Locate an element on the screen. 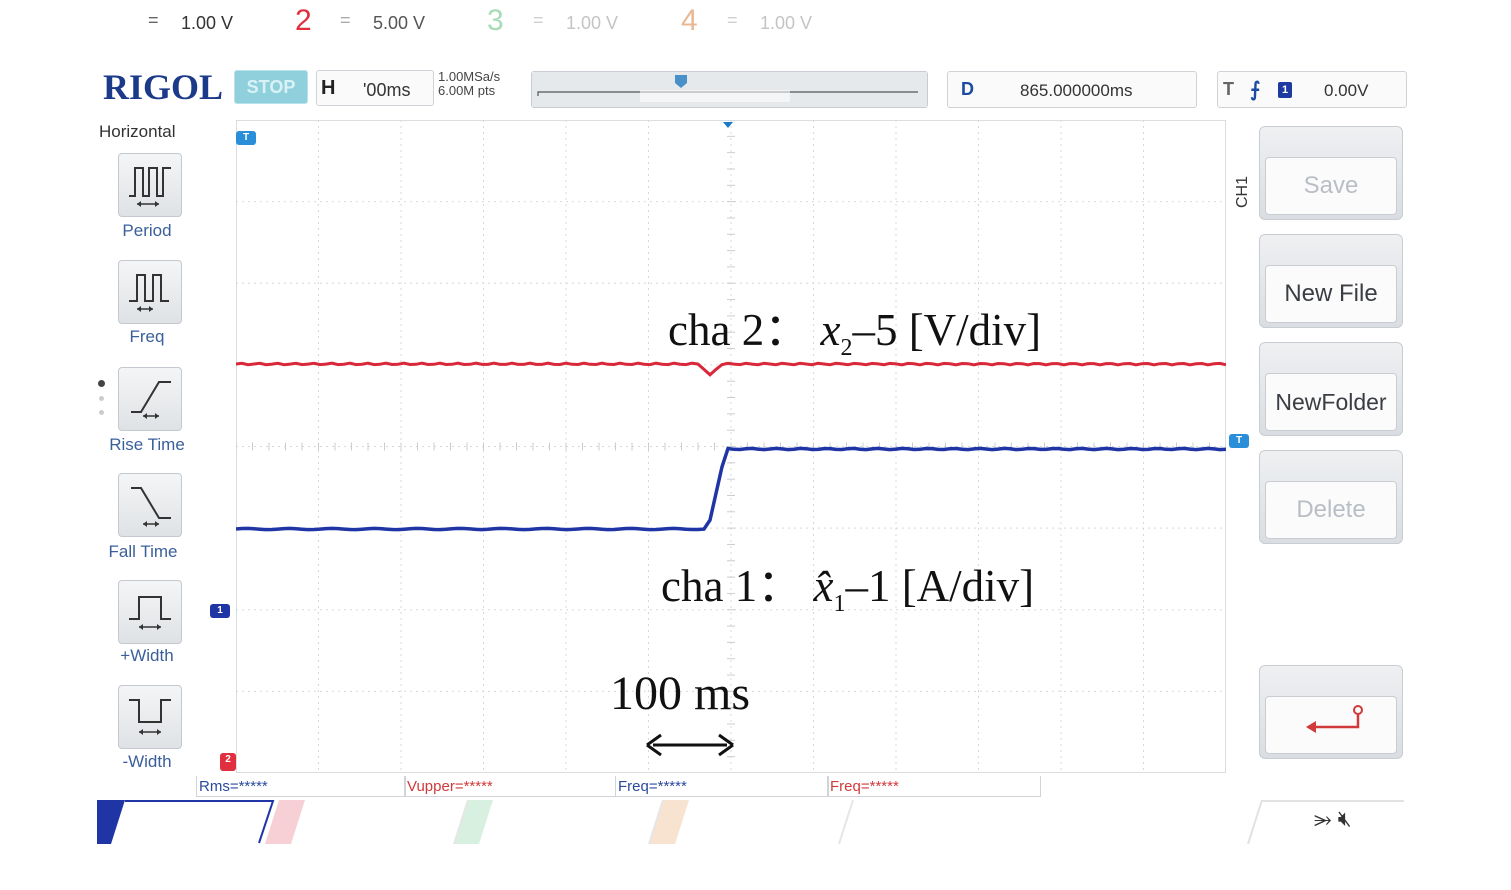 Image resolution: width=1511 pixels, height=890 pixels. horizontal-timebase-value: '00ms is located at coordinates (387, 90).